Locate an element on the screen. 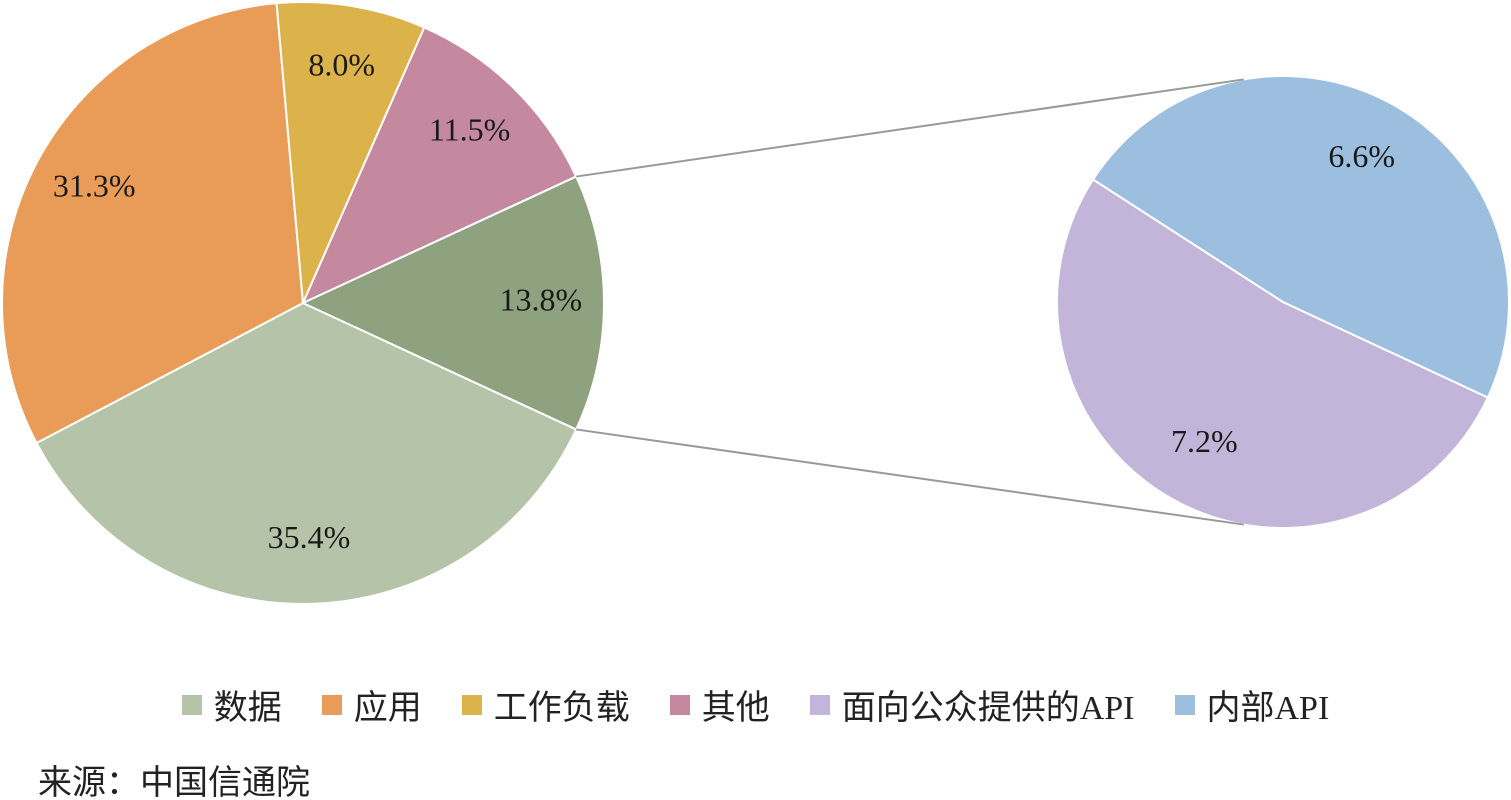  legend-item: 其他 is located at coordinates (719, 704).